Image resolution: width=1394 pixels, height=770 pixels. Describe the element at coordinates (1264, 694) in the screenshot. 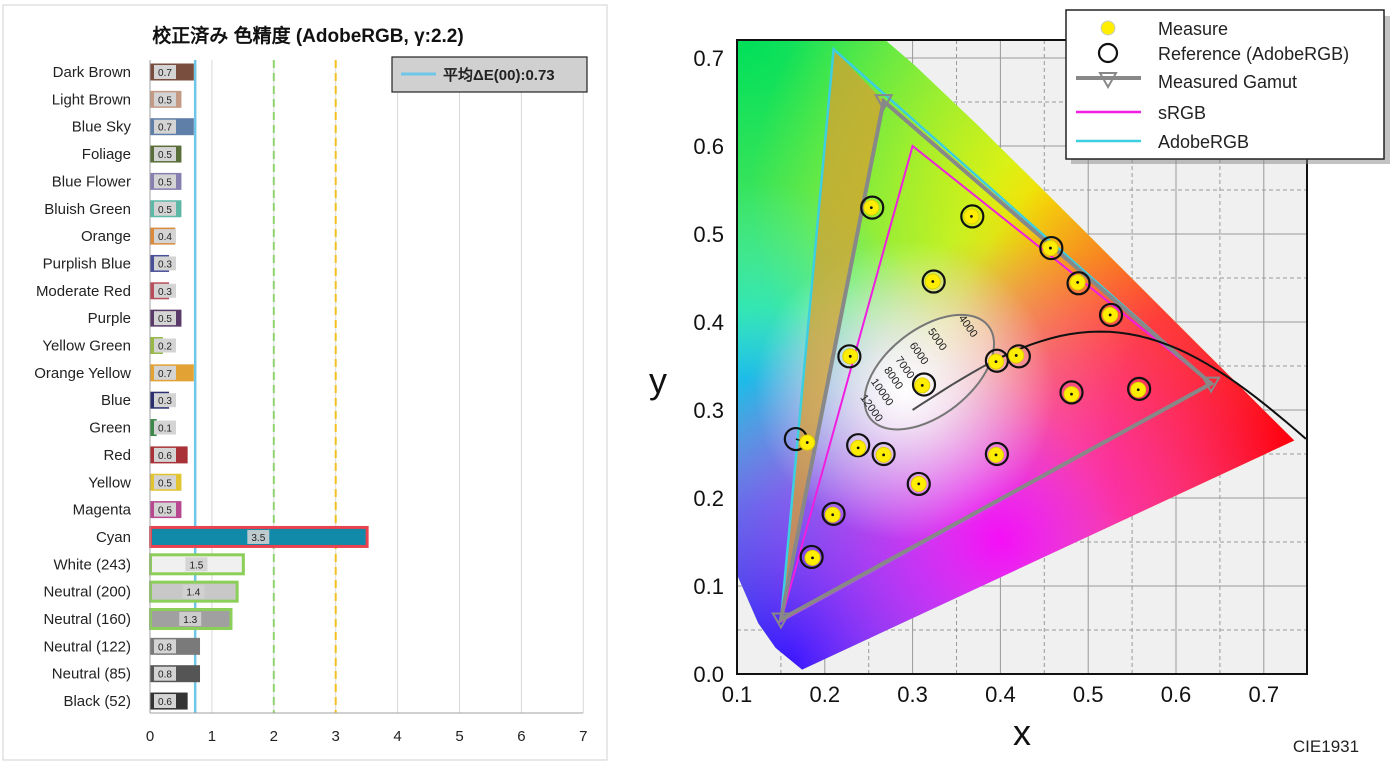

I see `cie-x-tick-label: 0.7` at that location.